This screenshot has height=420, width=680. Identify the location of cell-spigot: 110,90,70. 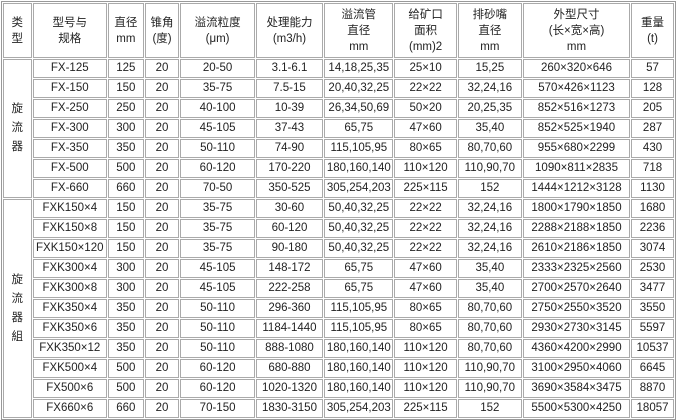
(489, 368).